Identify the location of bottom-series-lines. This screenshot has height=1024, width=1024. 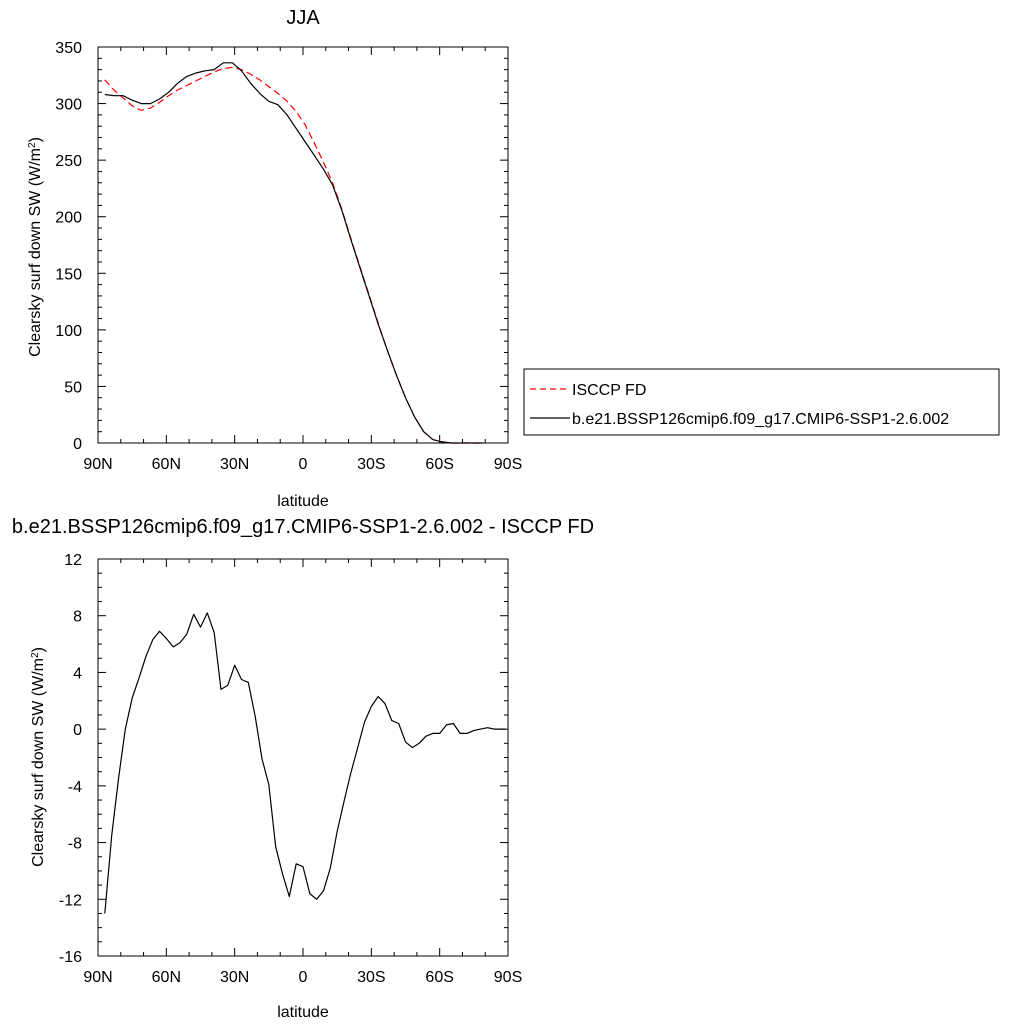
(305, 763).